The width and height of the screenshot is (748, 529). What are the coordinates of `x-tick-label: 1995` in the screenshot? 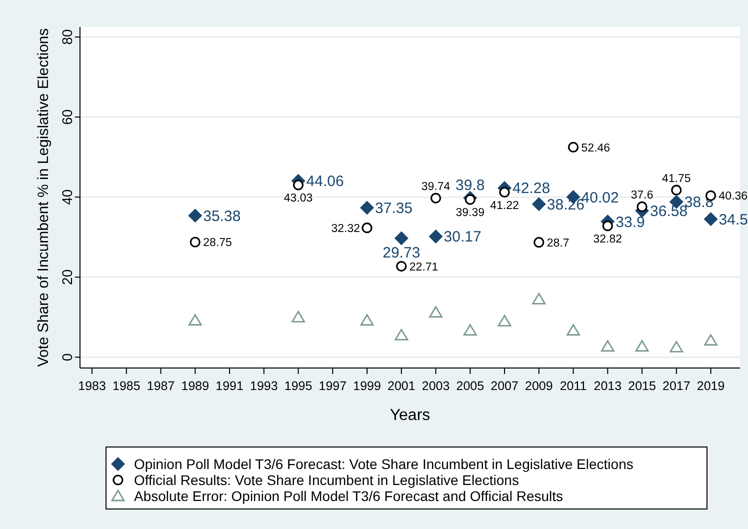 It's located at (298, 386).